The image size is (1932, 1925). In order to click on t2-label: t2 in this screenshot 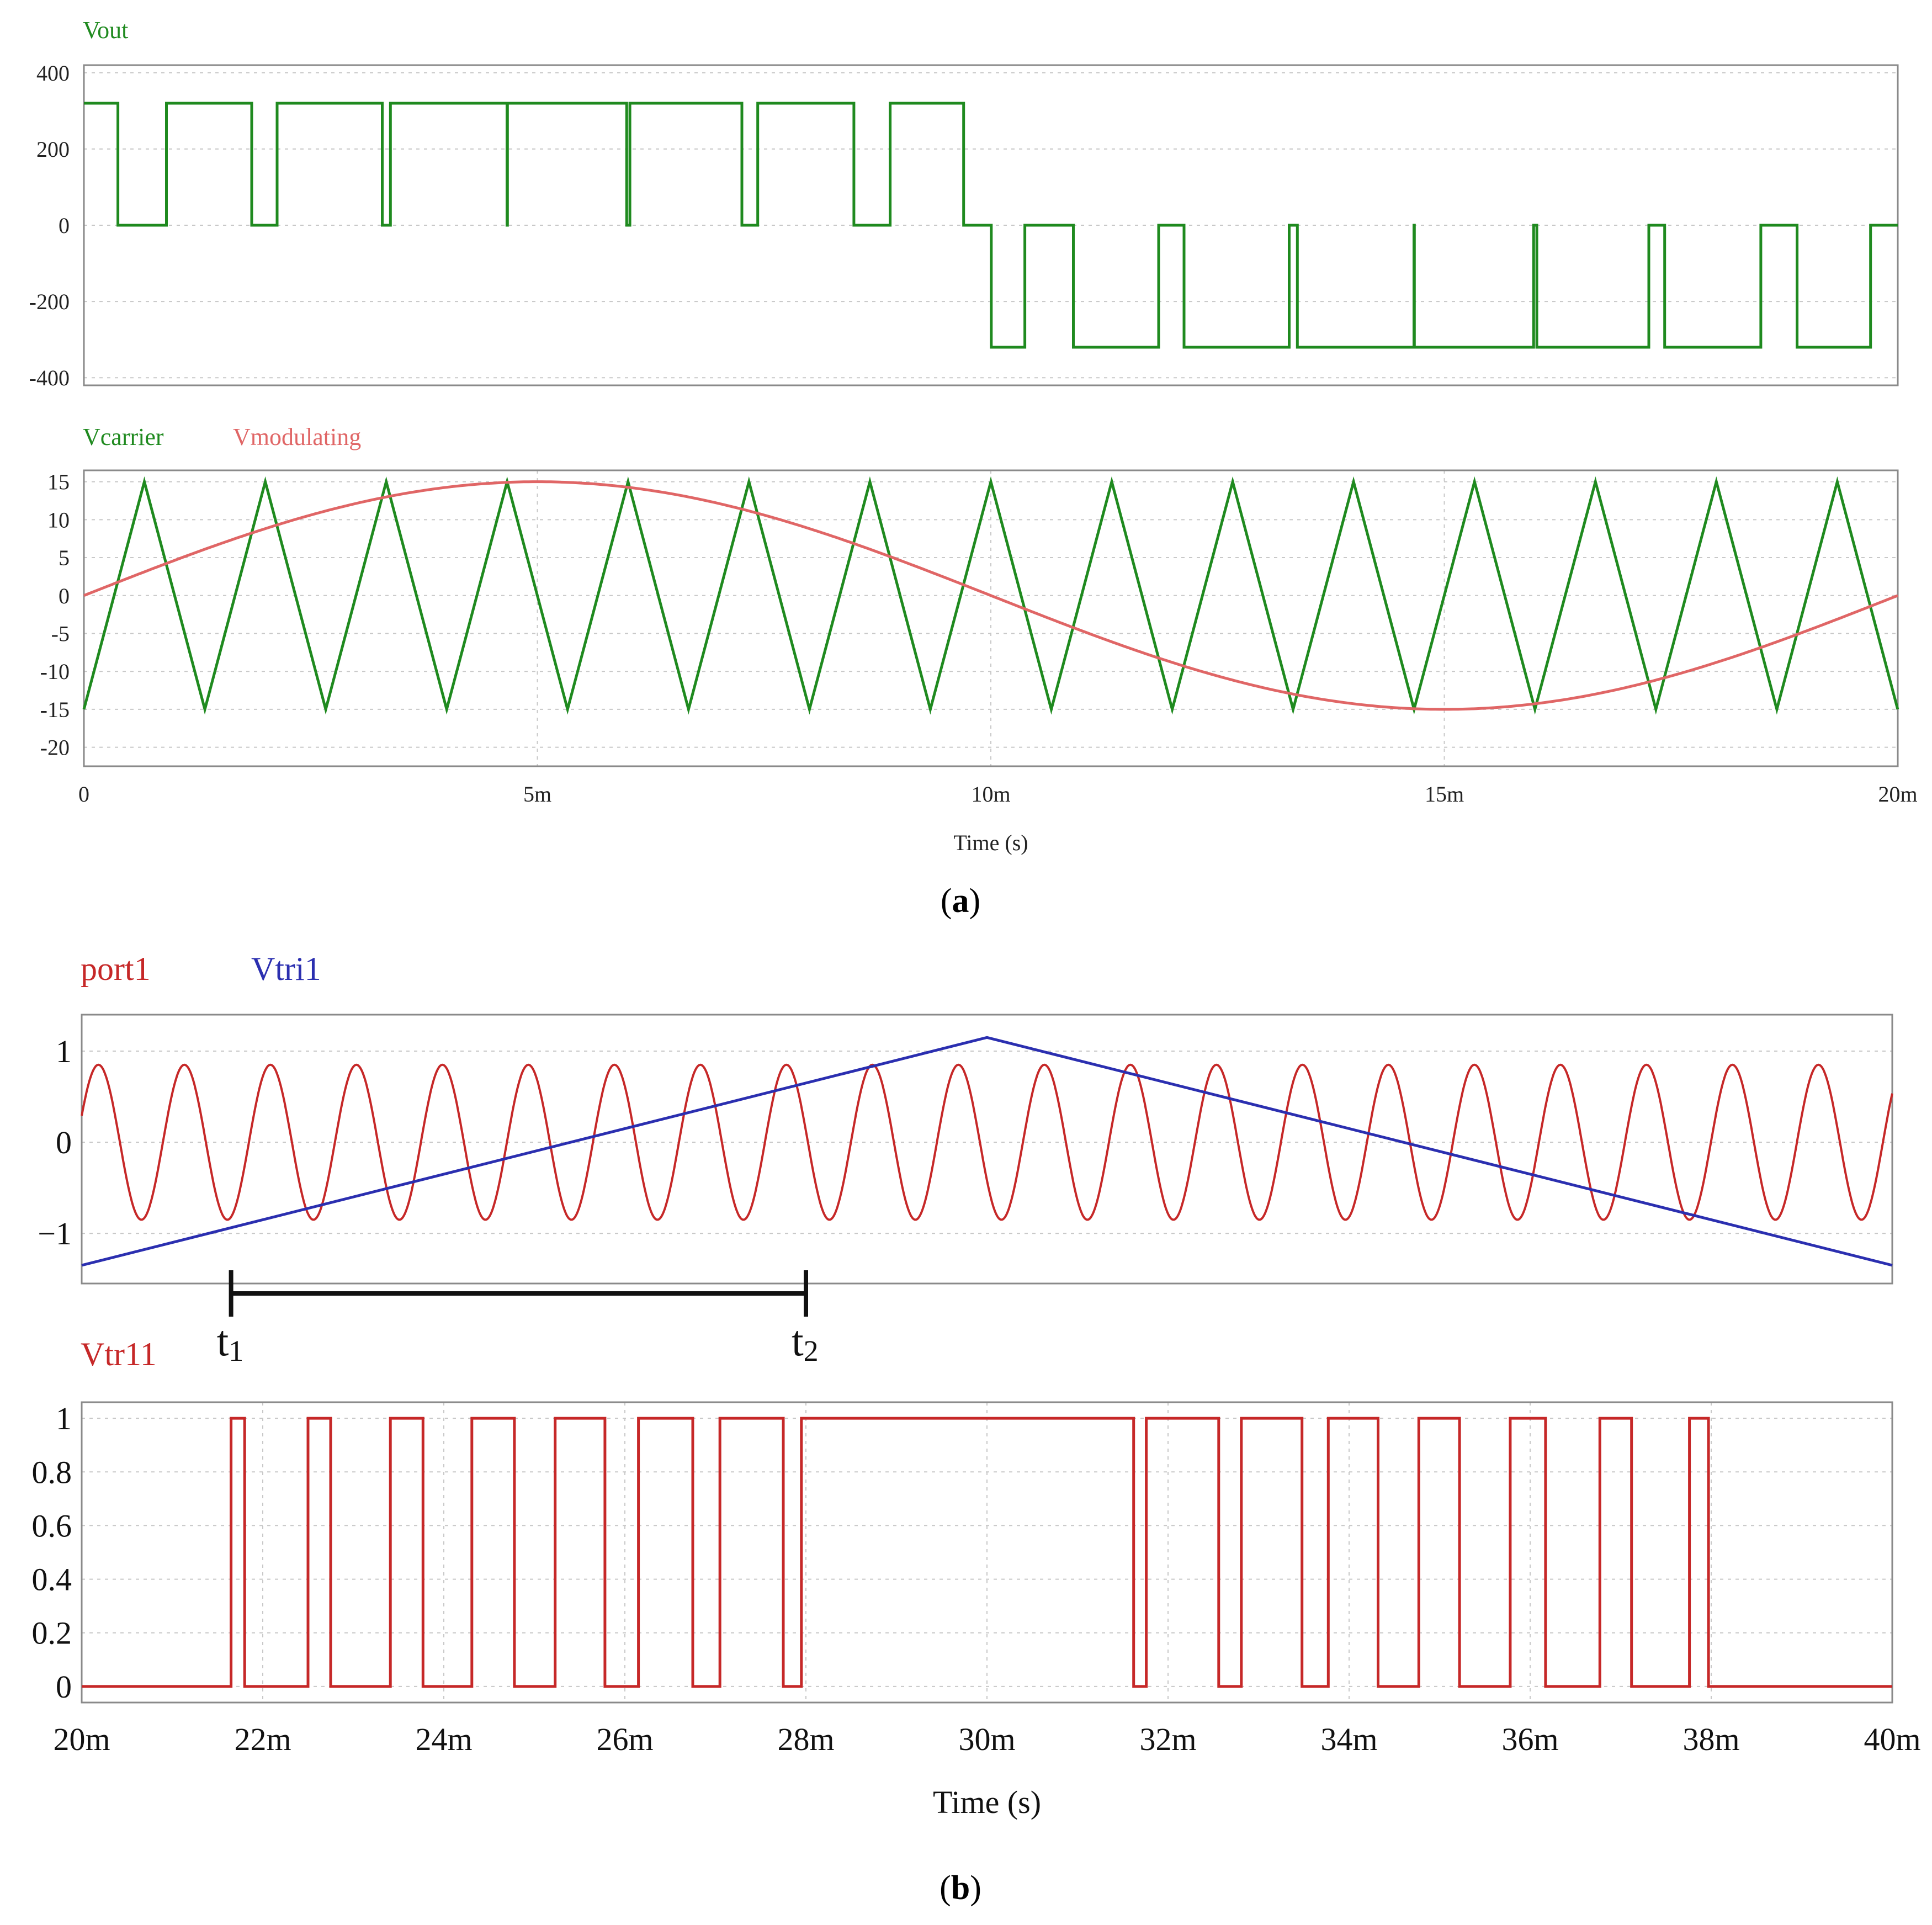, I will do `click(806, 1342)`.